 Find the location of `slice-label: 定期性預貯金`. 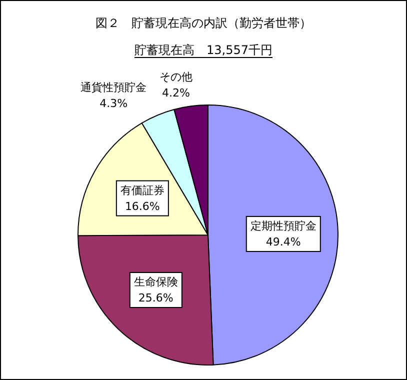

slice-label: 定期性預貯金 is located at coordinates (283, 225).